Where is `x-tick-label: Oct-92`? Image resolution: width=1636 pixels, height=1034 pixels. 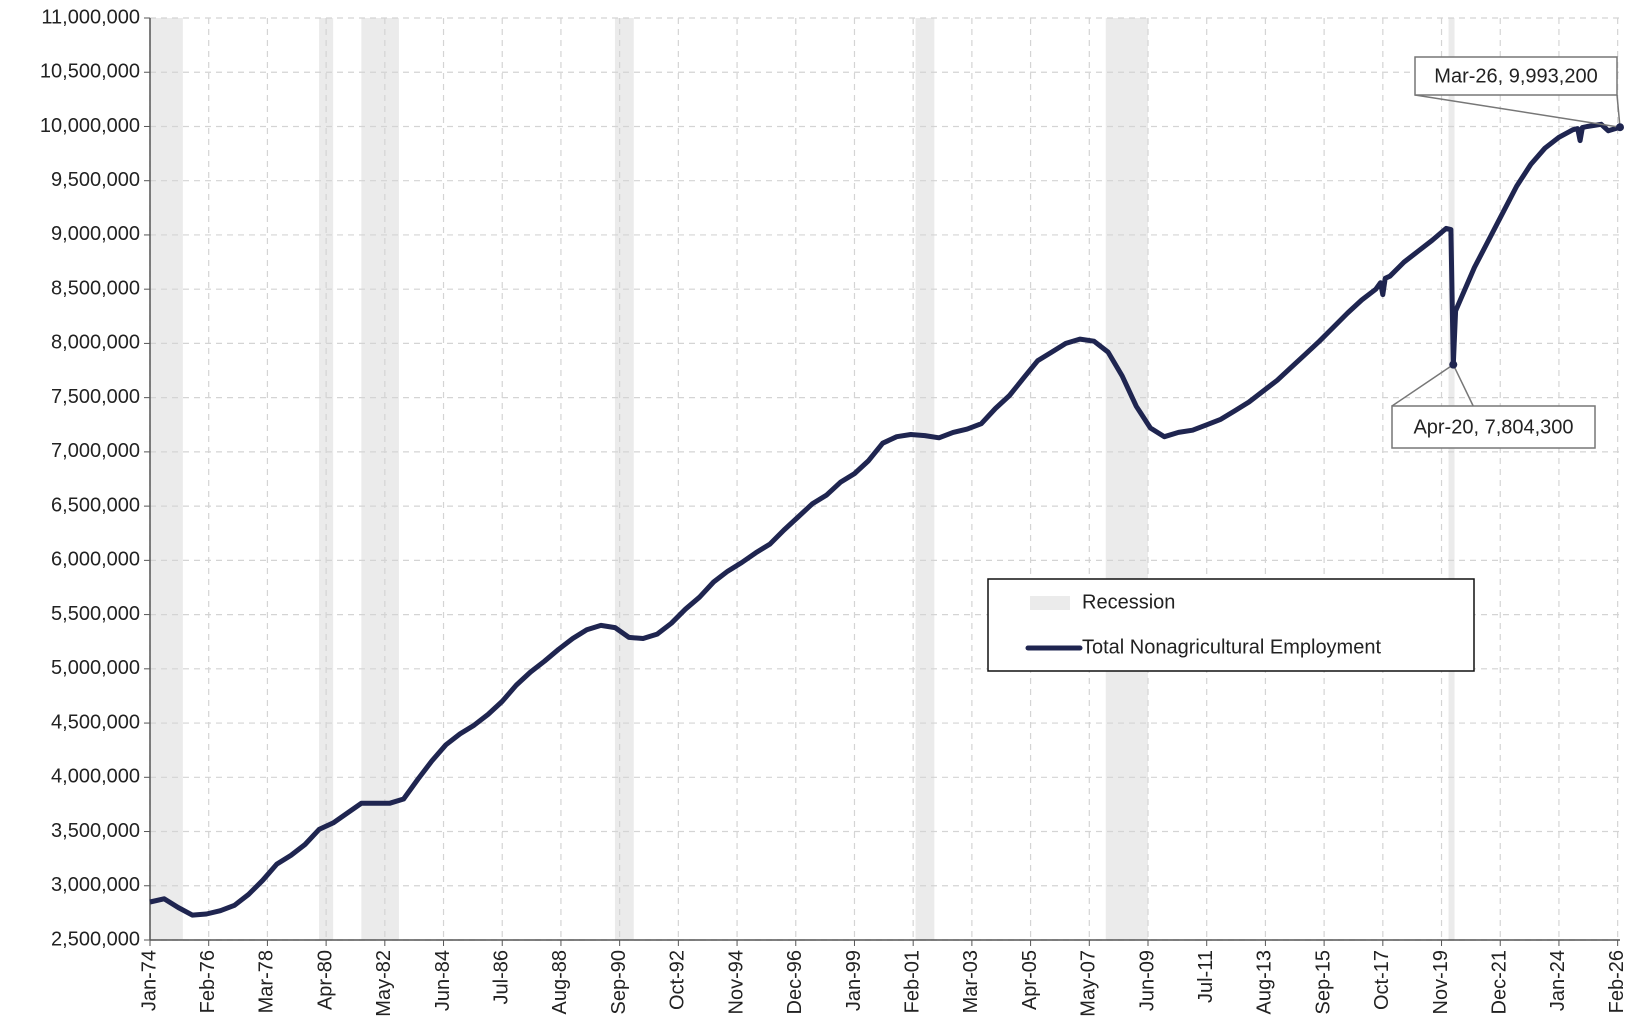 x-tick-label: Oct-92 is located at coordinates (678, 980).